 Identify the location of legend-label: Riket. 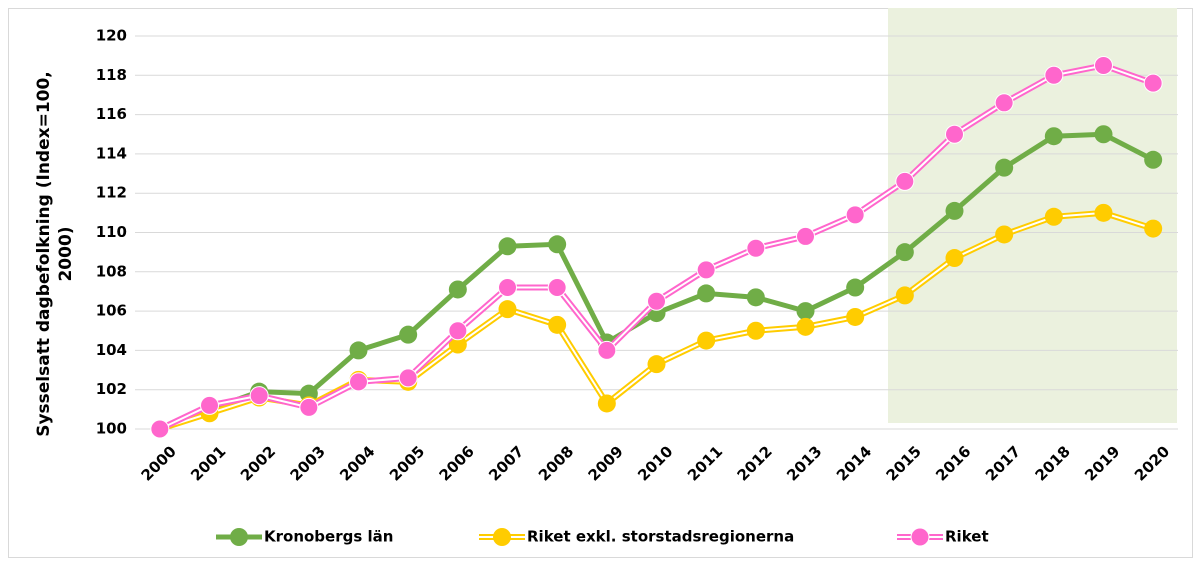
(967, 537).